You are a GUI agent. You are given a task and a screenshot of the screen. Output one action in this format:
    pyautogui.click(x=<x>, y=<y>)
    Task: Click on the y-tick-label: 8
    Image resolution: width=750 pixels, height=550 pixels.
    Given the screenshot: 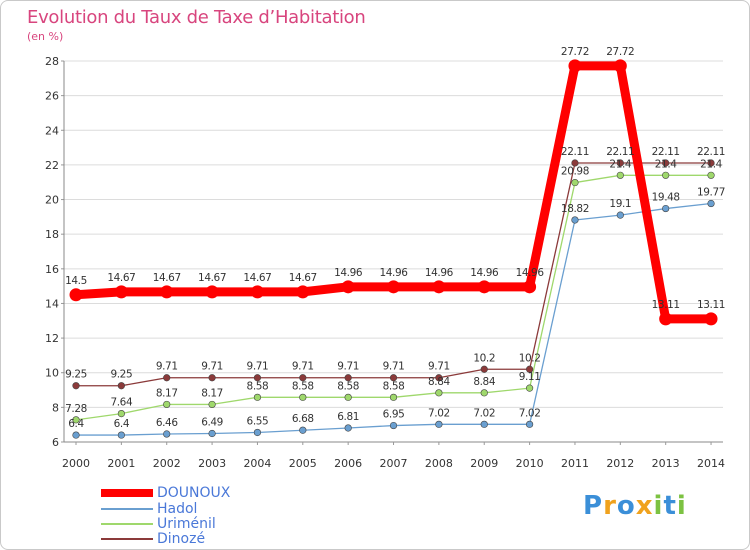 What is the action you would take?
    pyautogui.click(x=55, y=407)
    